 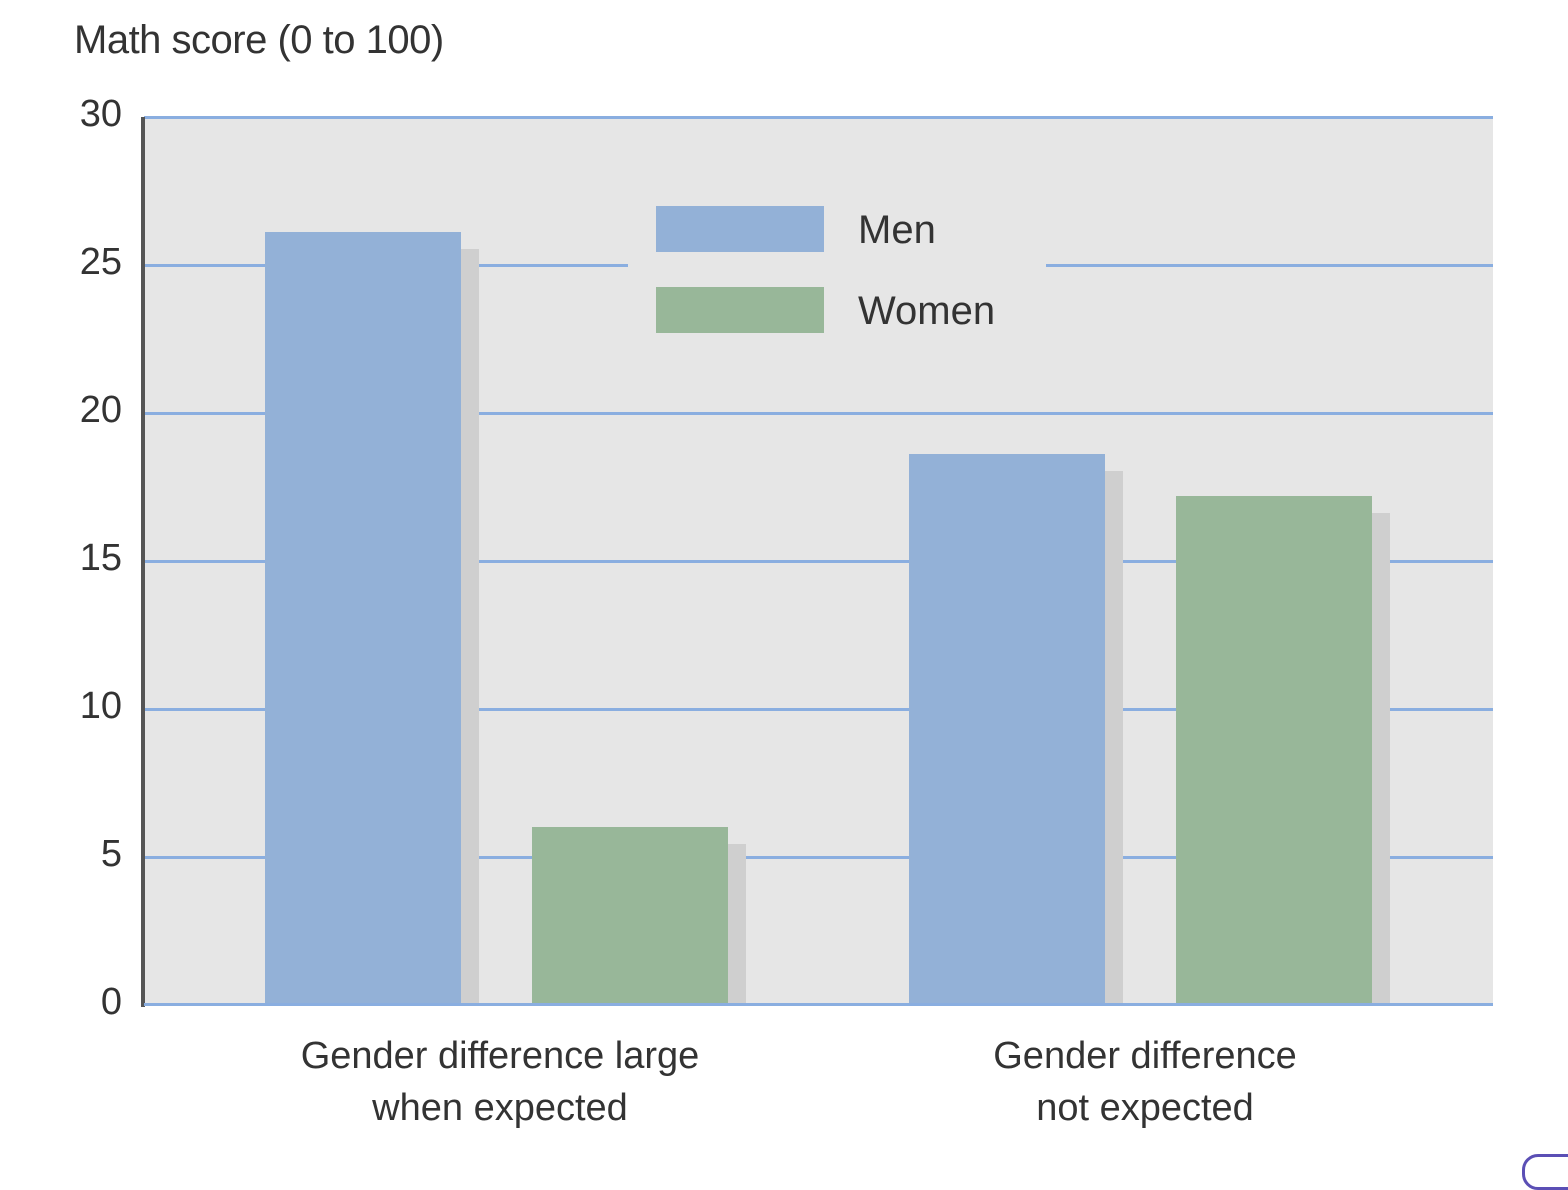 I want to click on y-tick-25: 25, so click(x=100, y=262).